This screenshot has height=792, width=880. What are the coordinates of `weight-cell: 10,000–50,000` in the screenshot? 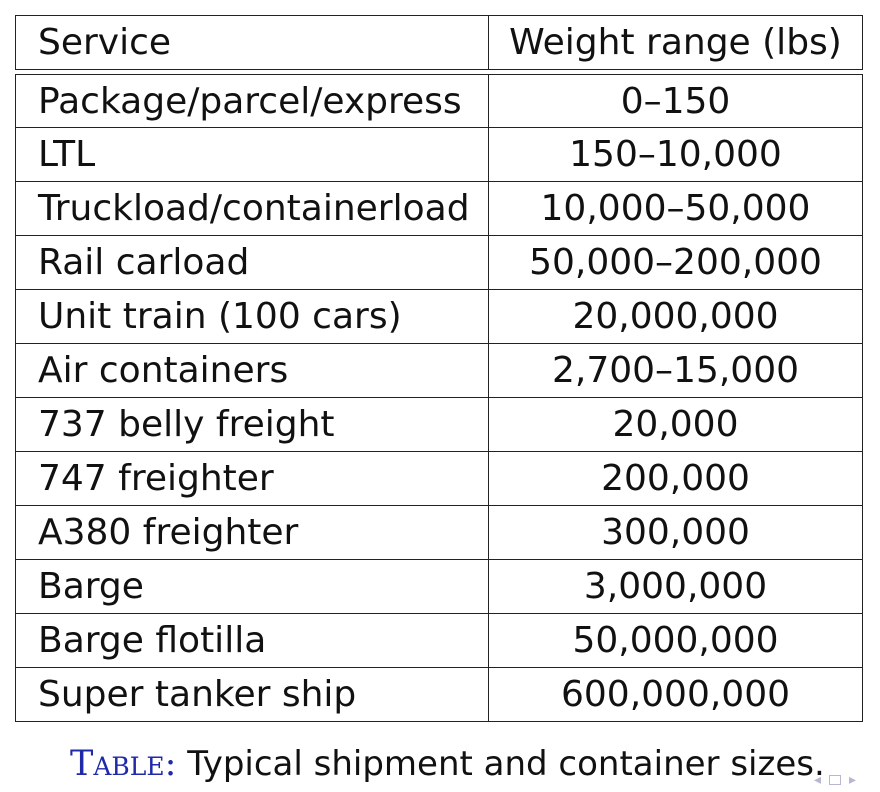 It's located at (675, 208).